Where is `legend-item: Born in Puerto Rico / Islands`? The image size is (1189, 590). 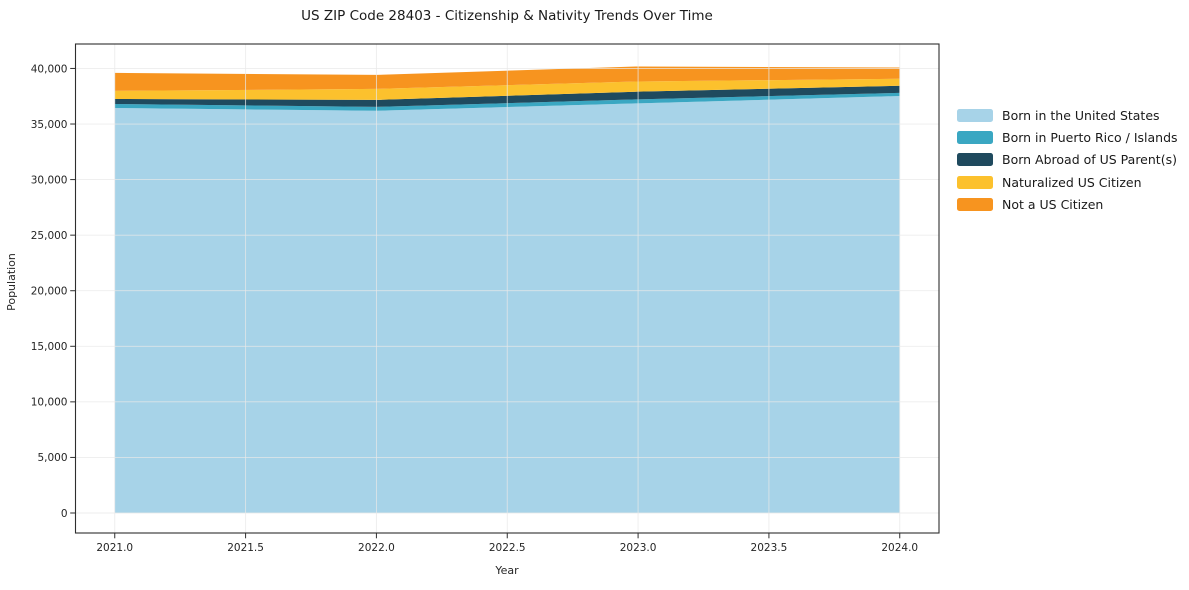
legend-item: Born in Puerto Rico / Islands is located at coordinates (1067, 137).